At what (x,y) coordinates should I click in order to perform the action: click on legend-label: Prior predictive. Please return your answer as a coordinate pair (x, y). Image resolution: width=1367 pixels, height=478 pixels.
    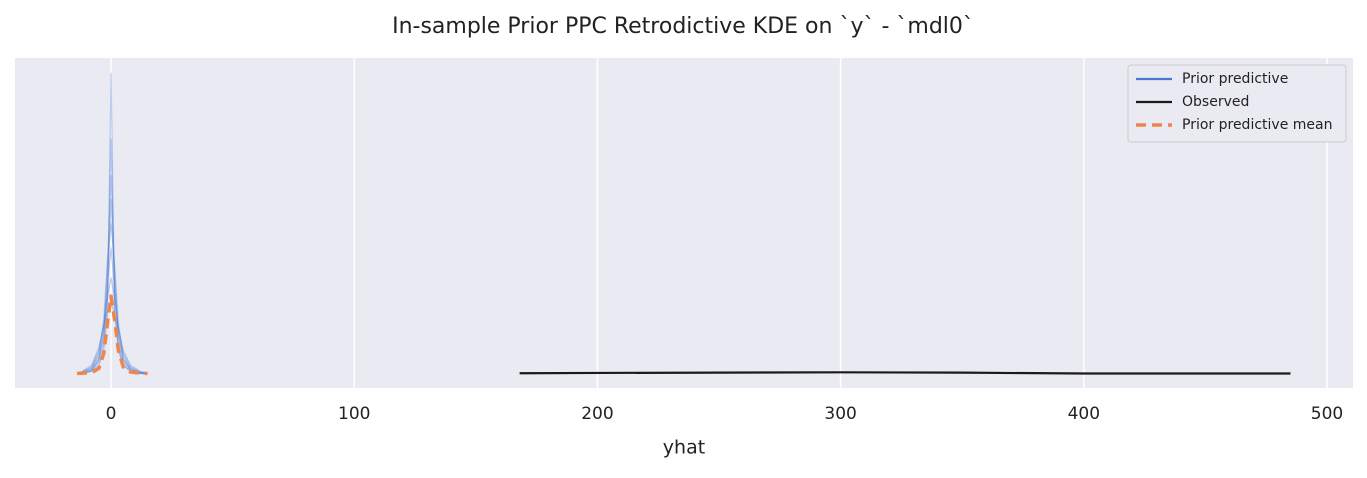
    Looking at the image, I should click on (1235, 79).